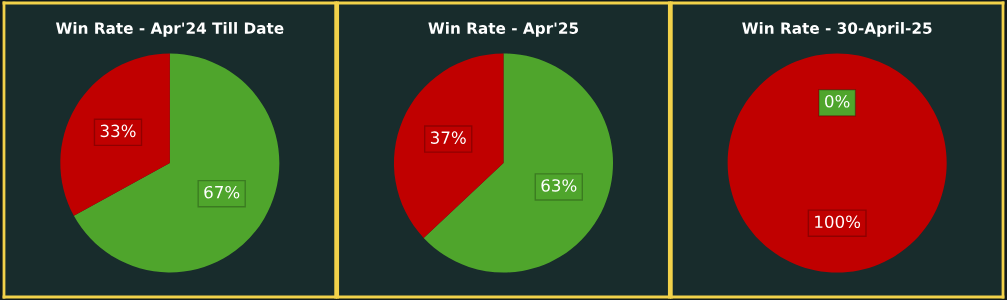  Describe the element at coordinates (559, 185) in the screenshot. I see `data-label: 63%` at that location.